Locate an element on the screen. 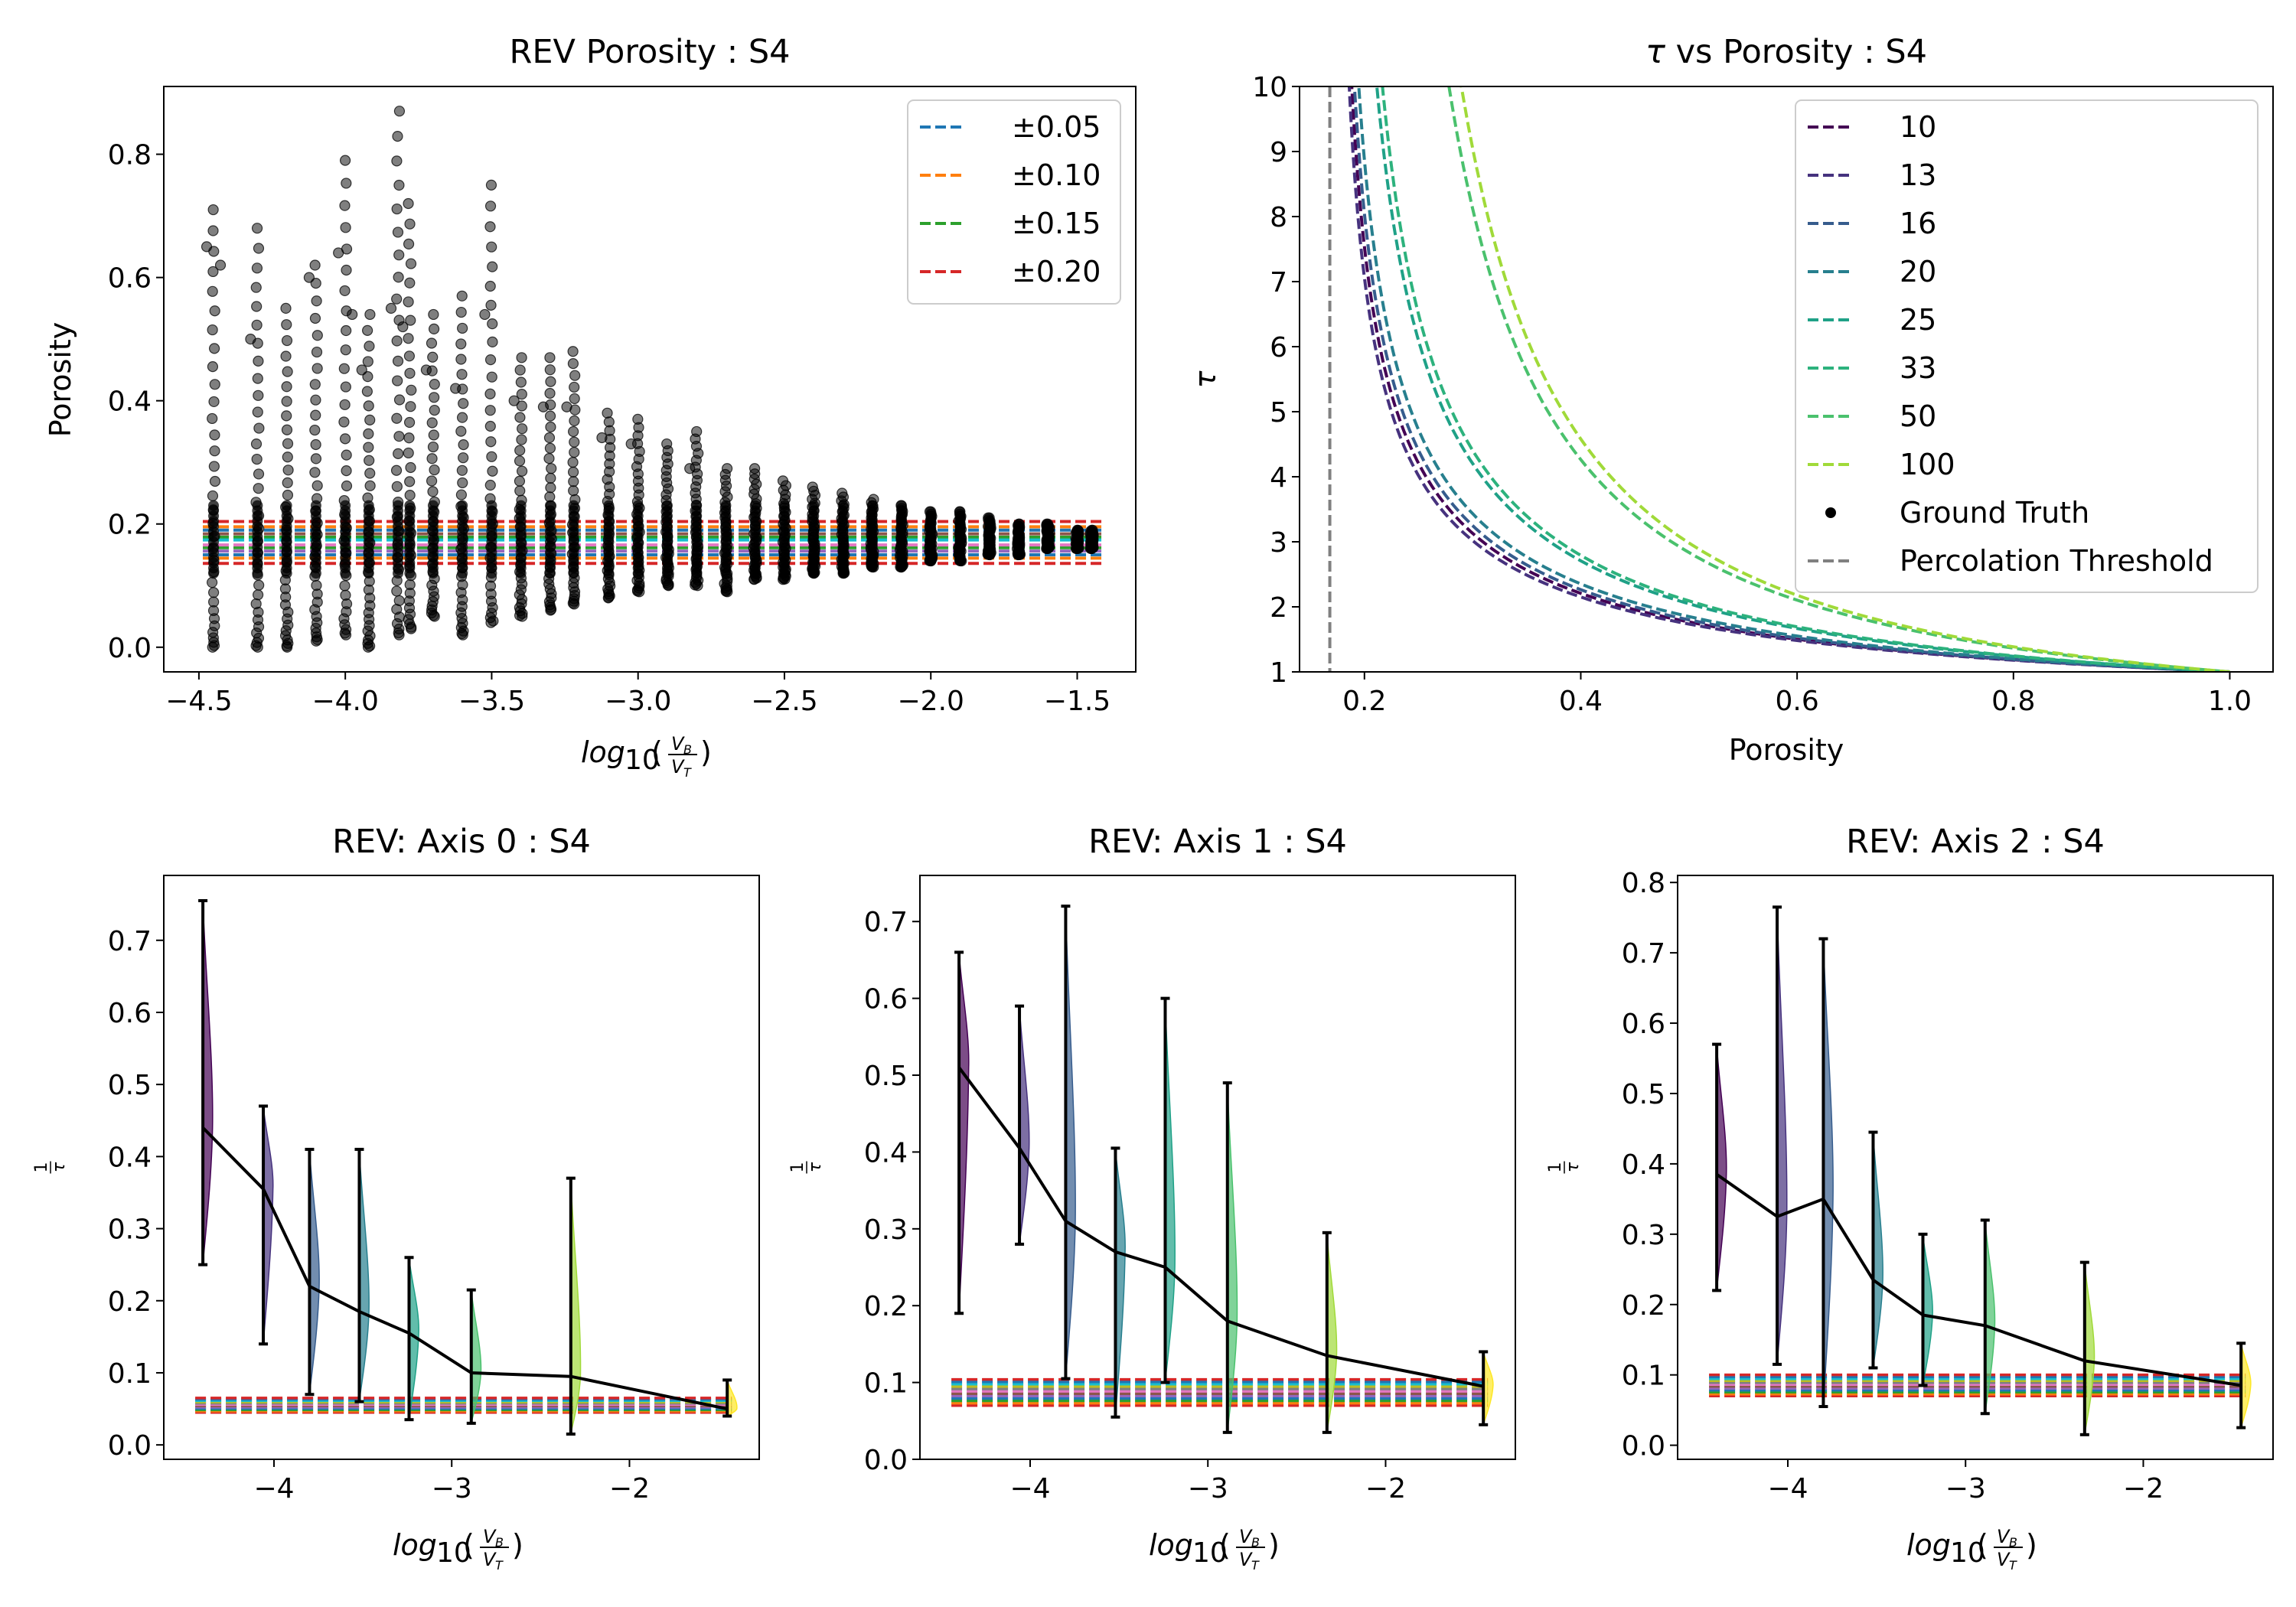 The height and width of the screenshot is (1607, 2296). p1-xtick-label-2: 0.6 is located at coordinates (1797, 701).